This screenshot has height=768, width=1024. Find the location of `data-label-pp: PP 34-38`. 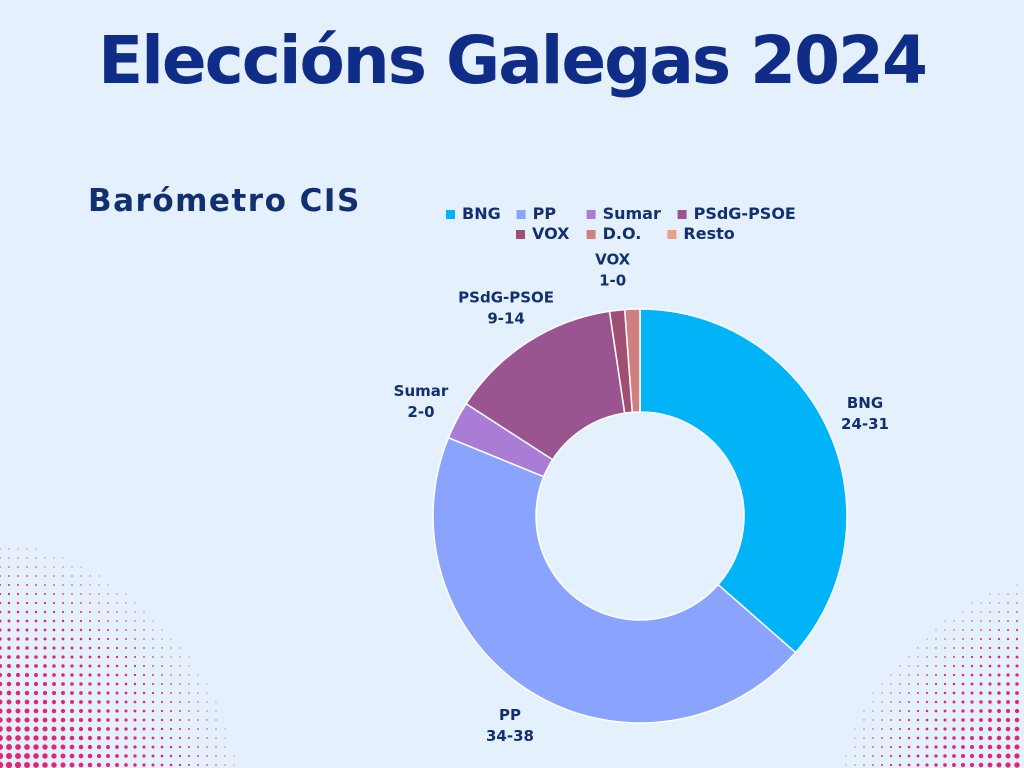

data-label-pp: PP 34-38 is located at coordinates (510, 725).